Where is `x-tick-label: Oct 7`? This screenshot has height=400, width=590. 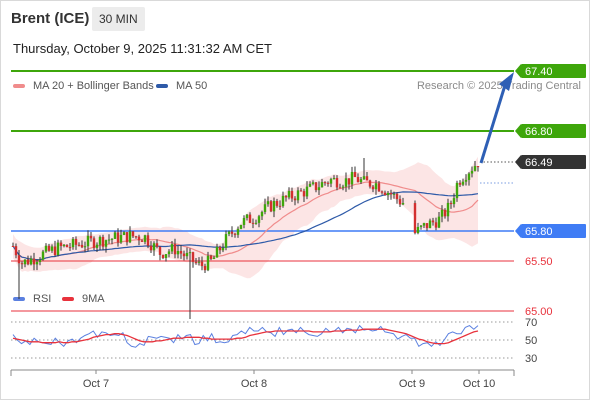
x-tick-label: Oct 7 is located at coordinates (96, 384).